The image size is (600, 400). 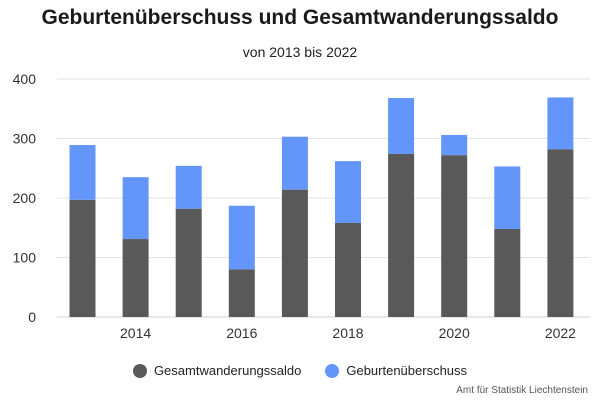 What do you see at coordinates (25, 79) in the screenshot?
I see `y-tick-label: 400` at bounding box center [25, 79].